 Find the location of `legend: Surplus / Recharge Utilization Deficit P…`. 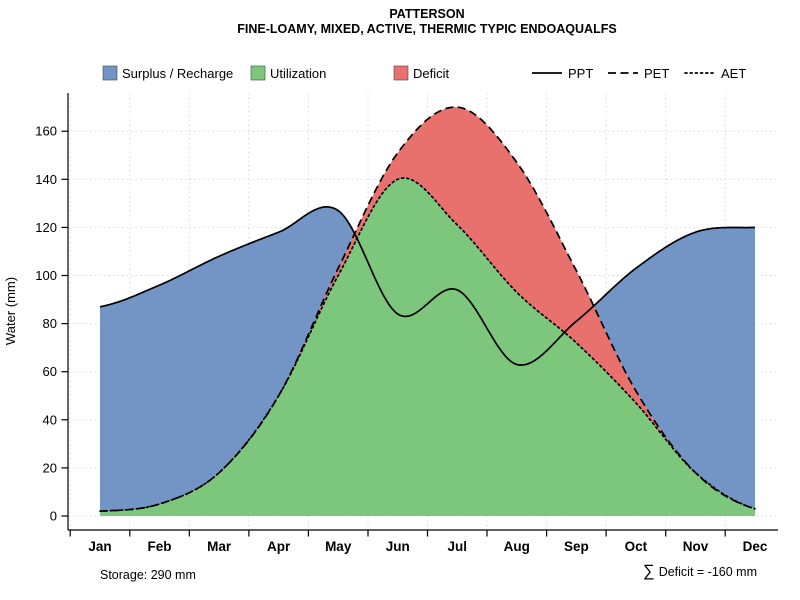

legend: Surplus / Recharge Utilization Deficit P… is located at coordinates (424, 73).